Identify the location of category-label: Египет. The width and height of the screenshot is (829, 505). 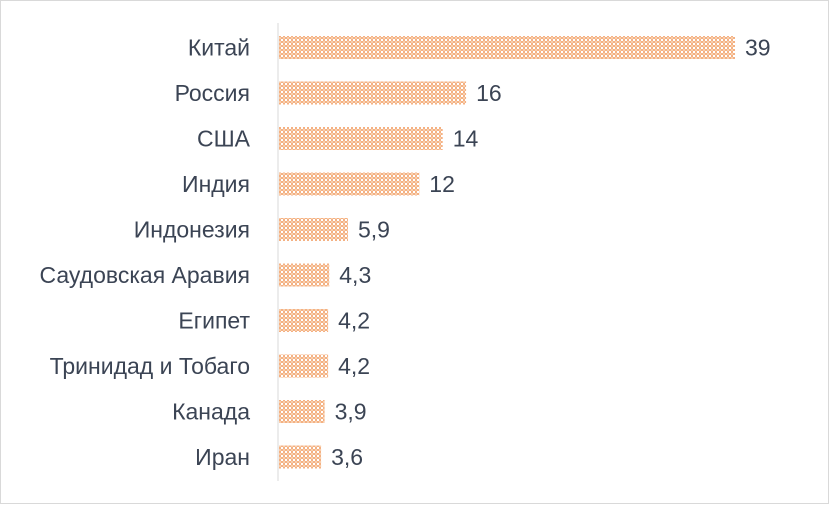
(214, 321).